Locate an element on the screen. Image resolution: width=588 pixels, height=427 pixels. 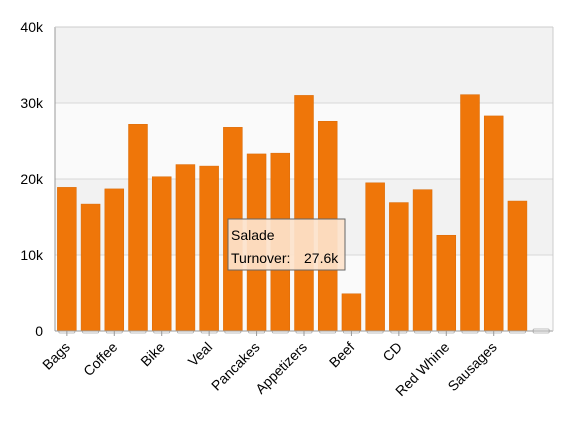
y-tick-label: 20k is located at coordinates (32, 179).